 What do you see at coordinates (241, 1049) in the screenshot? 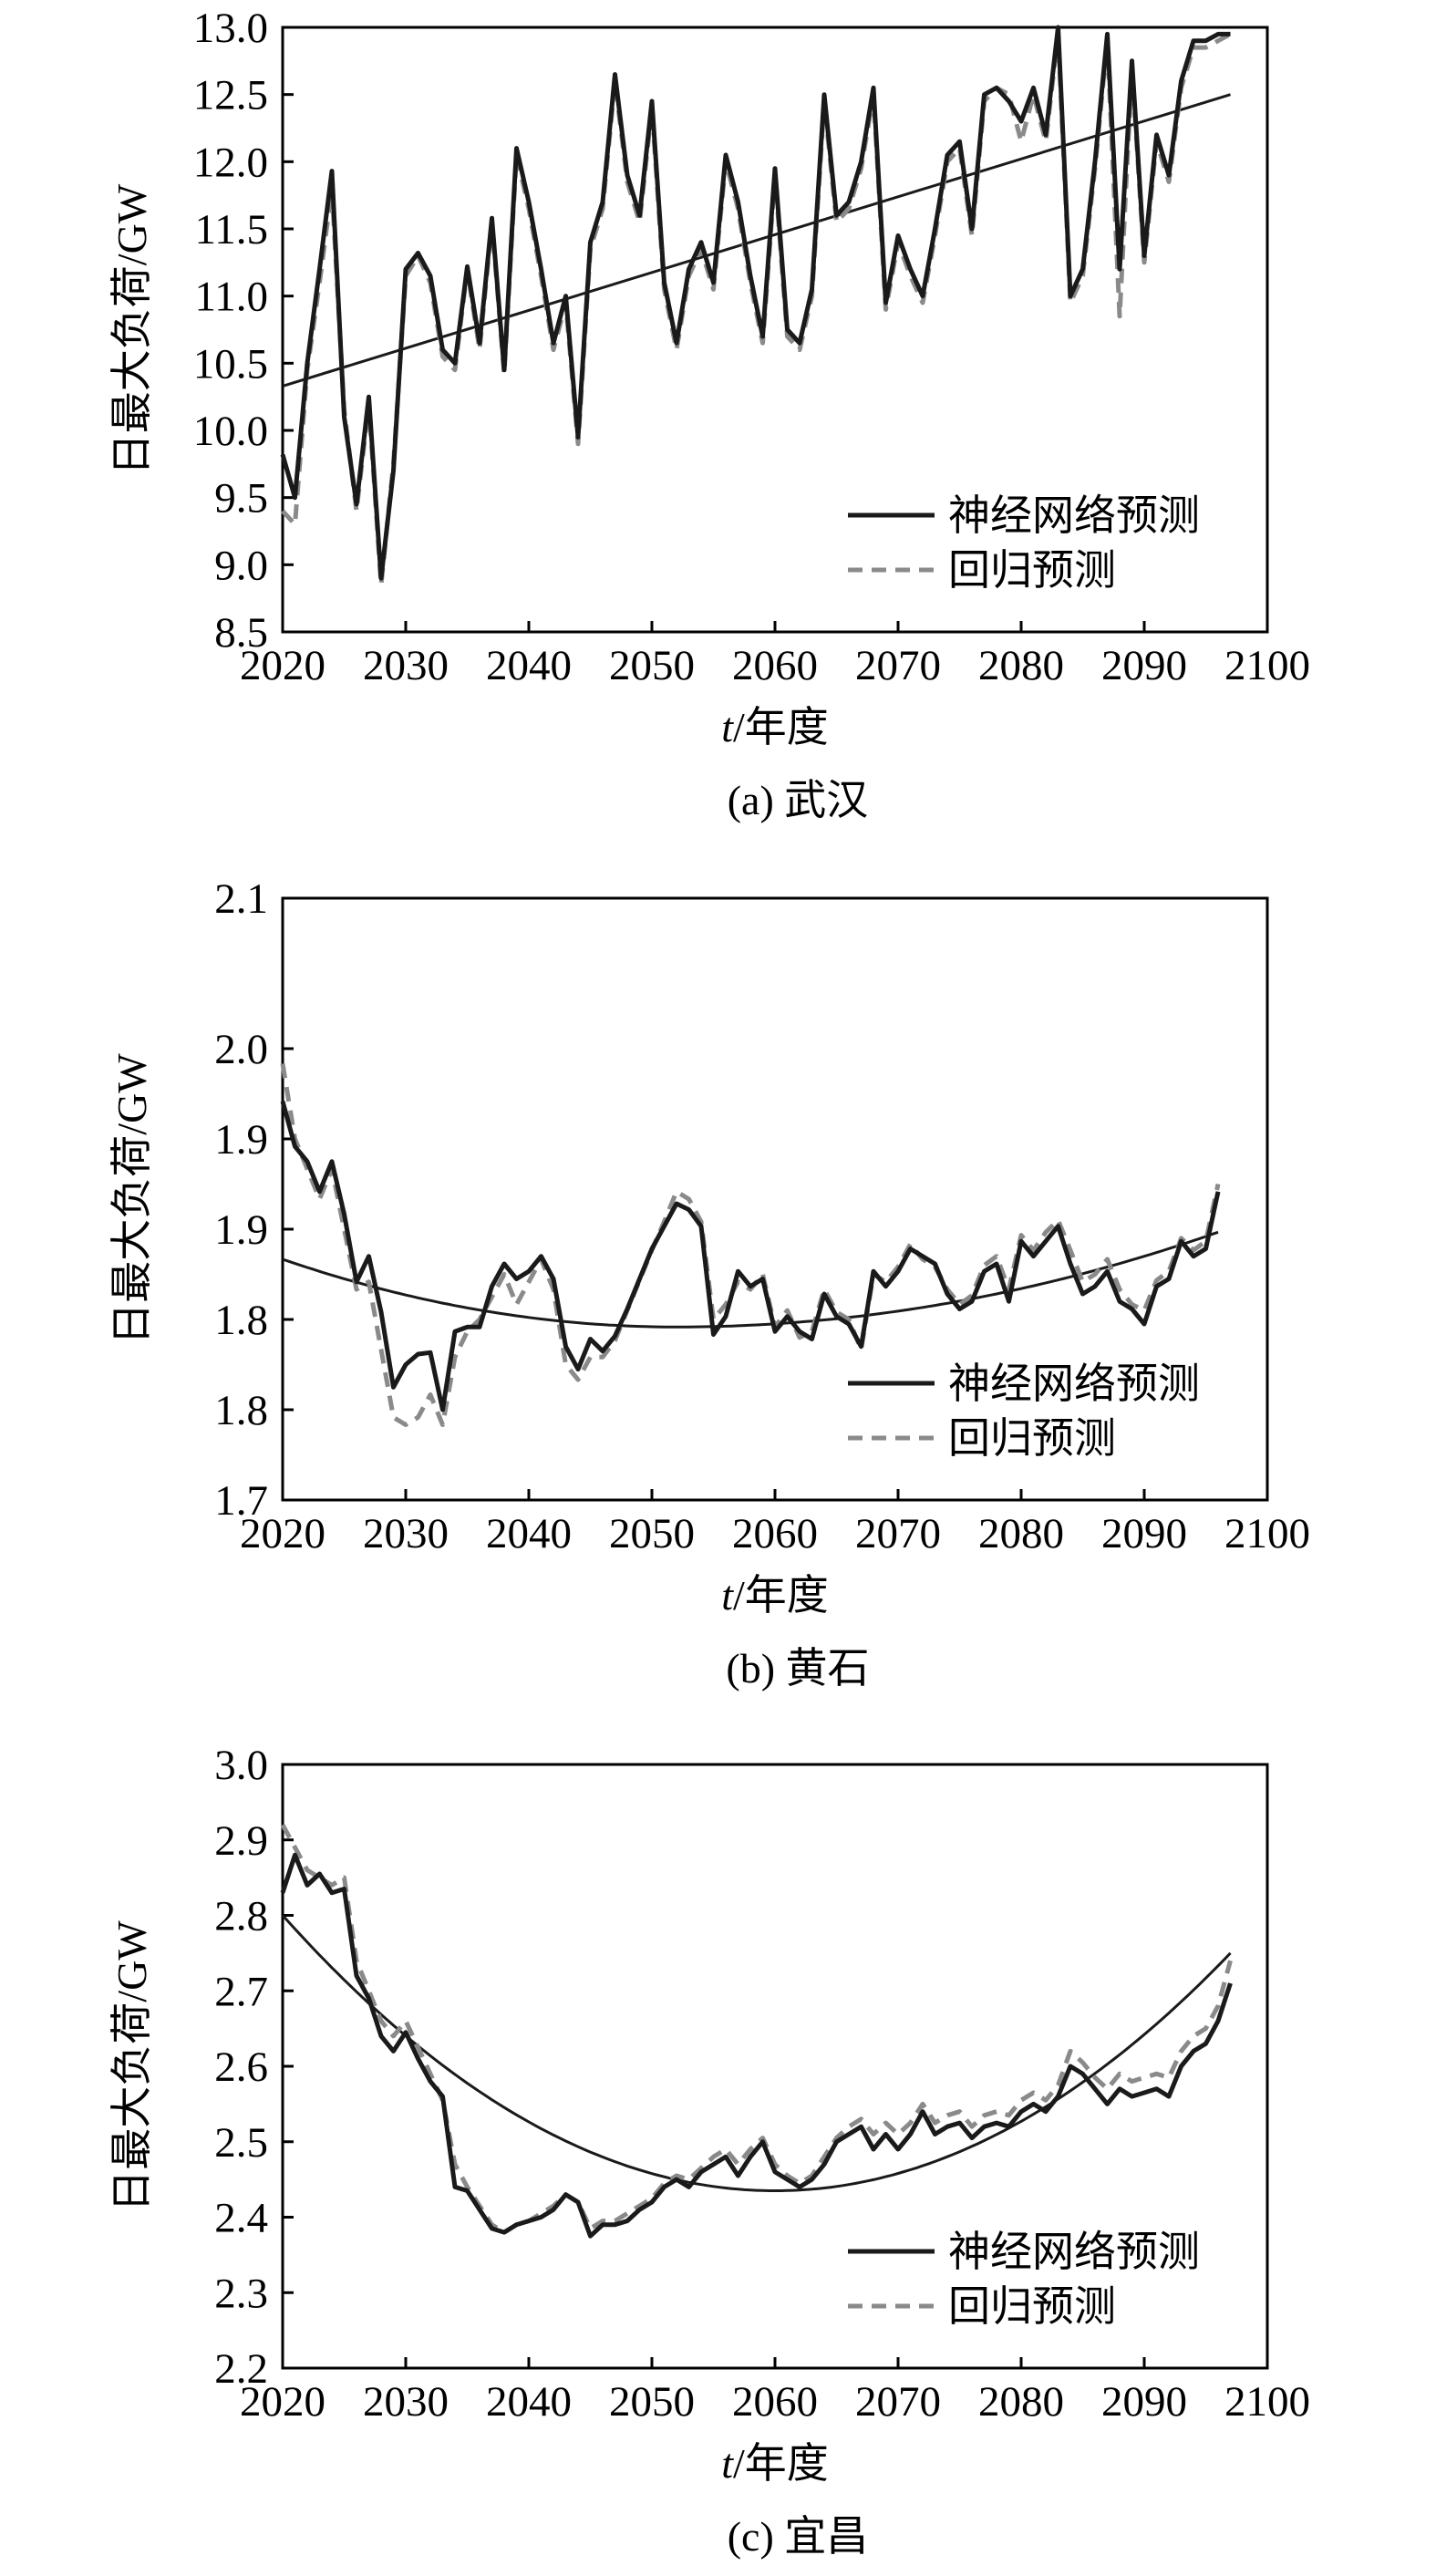
I see `y-tick-label: 2.0` at bounding box center [241, 1049].